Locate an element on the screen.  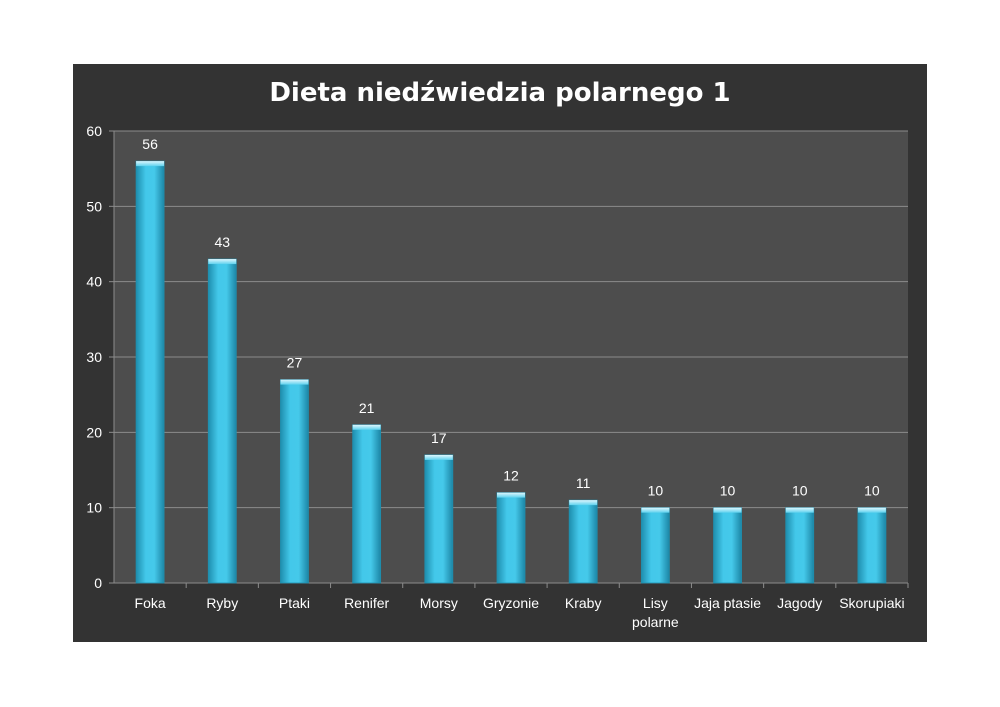
y-tick-label: 40 is located at coordinates (94, 282).